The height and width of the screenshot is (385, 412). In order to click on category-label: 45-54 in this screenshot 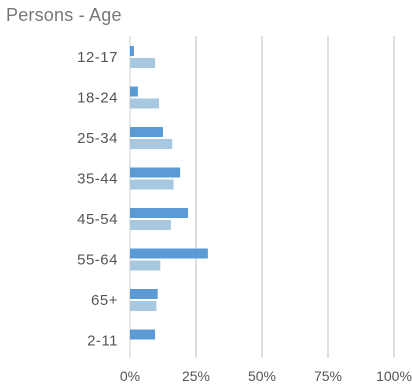, I will do `click(97, 219)`.